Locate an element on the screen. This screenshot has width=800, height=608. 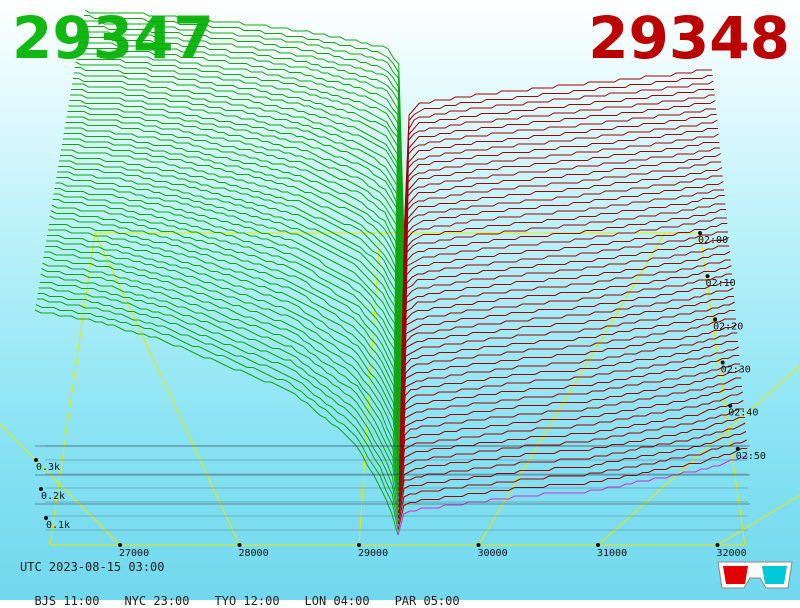
timezone-tyo: TYO 12:00 is located at coordinates (247, 601).